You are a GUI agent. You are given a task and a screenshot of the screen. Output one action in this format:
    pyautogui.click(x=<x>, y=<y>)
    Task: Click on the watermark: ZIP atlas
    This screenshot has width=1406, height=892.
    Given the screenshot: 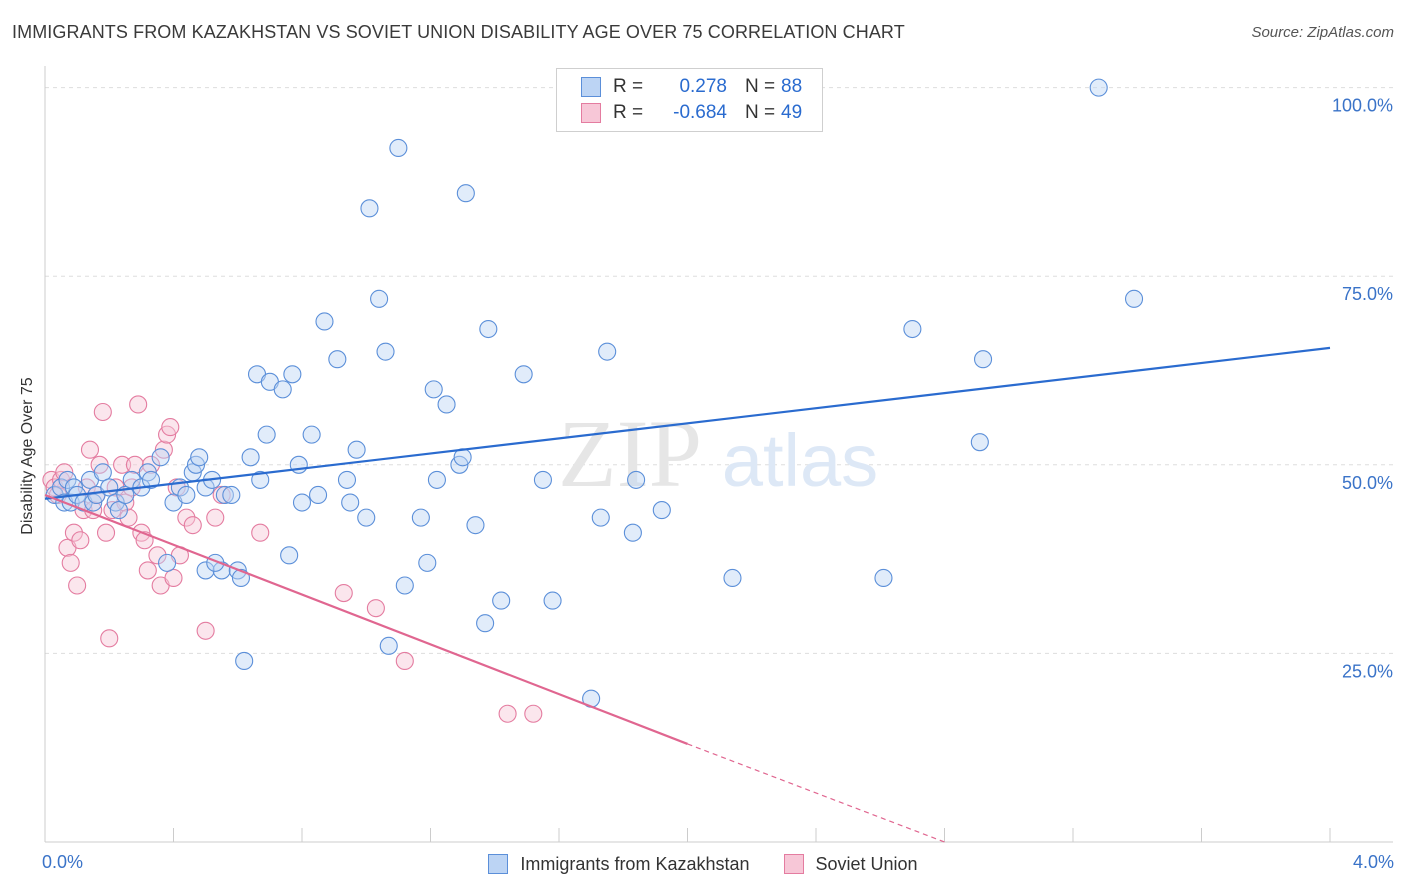 What is the action you would take?
    pyautogui.click(x=718, y=453)
    